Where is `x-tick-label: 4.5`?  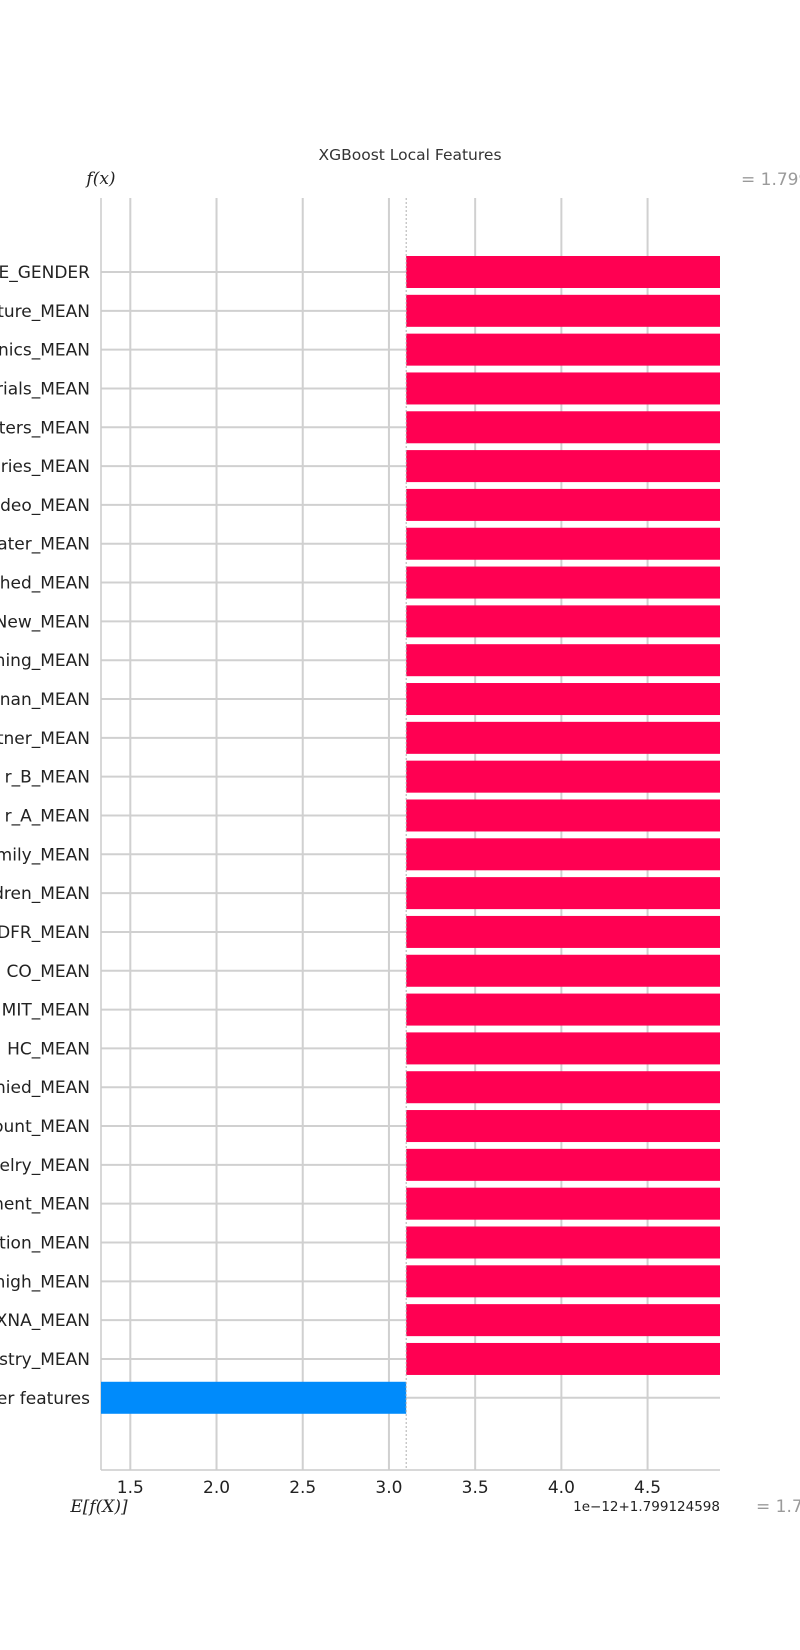
x-tick-label: 4.5 is located at coordinates (647, 1488).